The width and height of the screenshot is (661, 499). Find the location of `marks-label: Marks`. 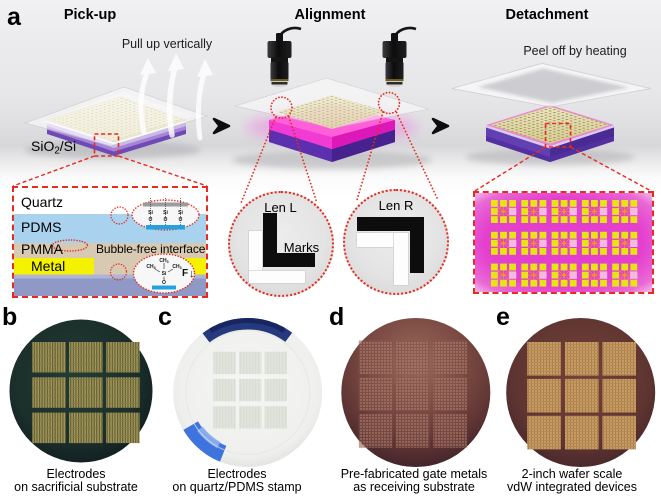

marks-label: Marks is located at coordinates (301, 247).